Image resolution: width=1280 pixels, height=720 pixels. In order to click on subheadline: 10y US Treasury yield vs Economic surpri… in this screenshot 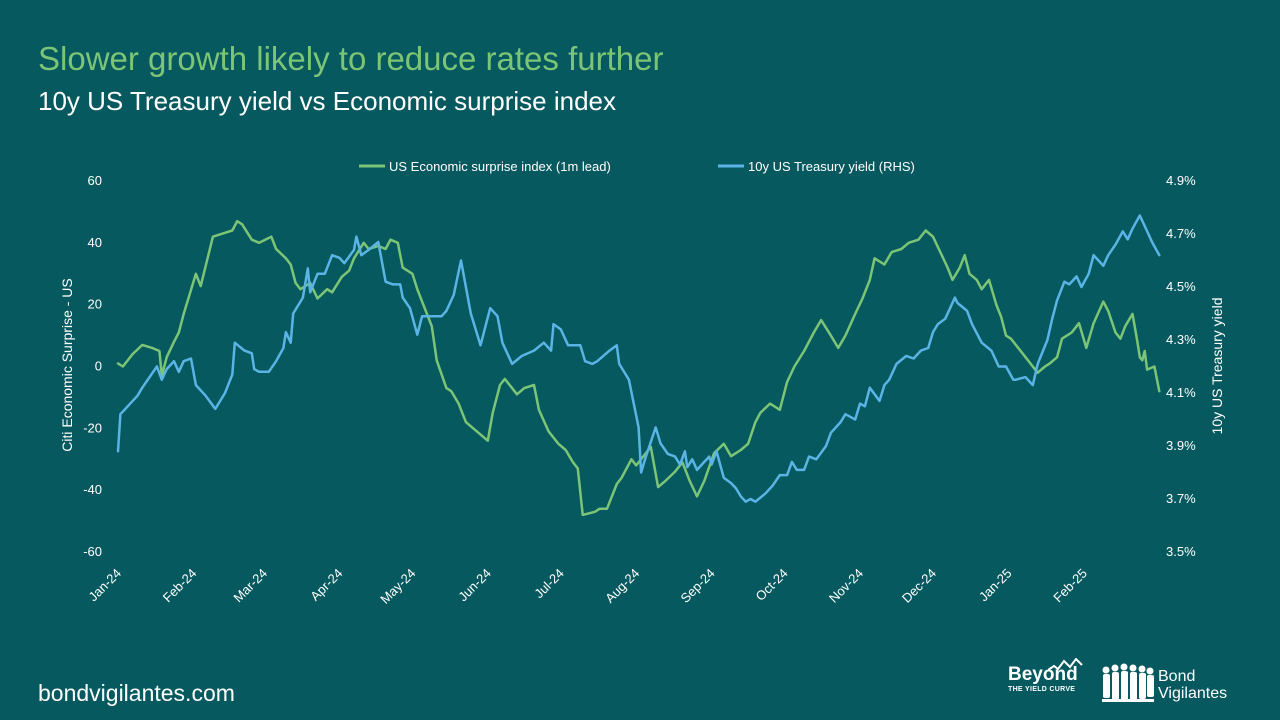, I will do `click(327, 101)`.